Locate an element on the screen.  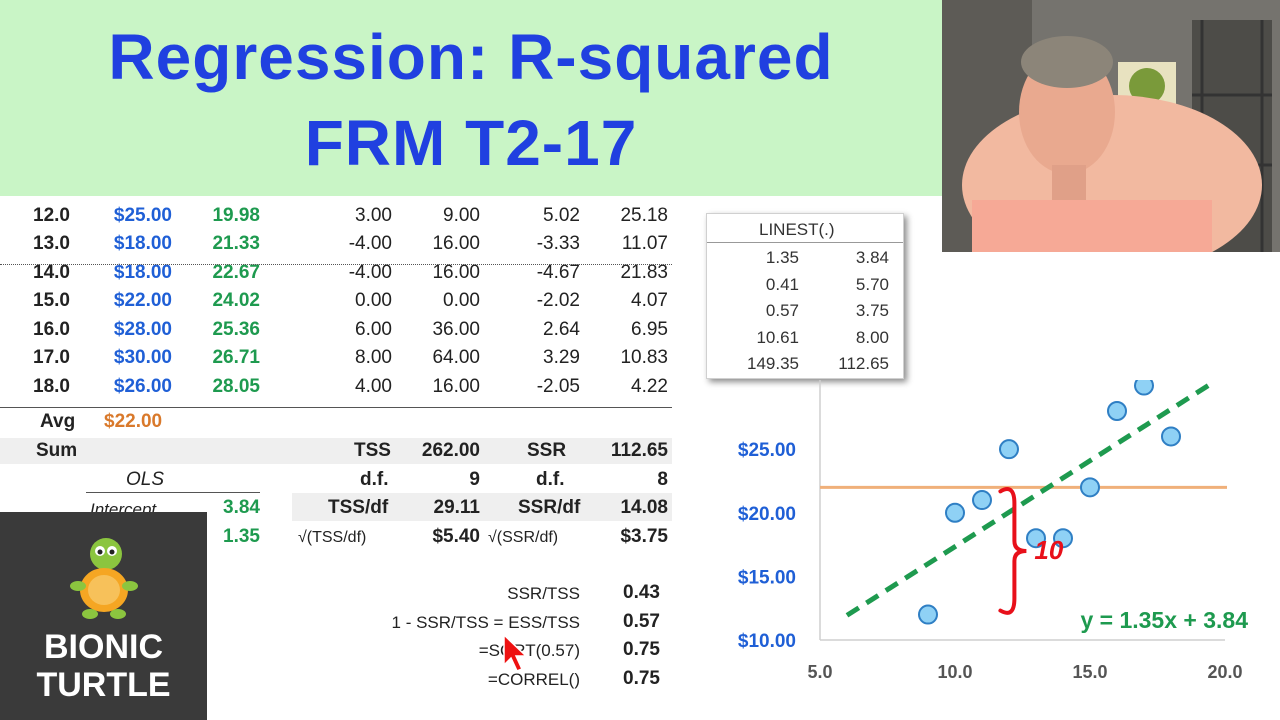
sqrt-tss-label: √(TSS/df) is located at coordinates (332, 537).